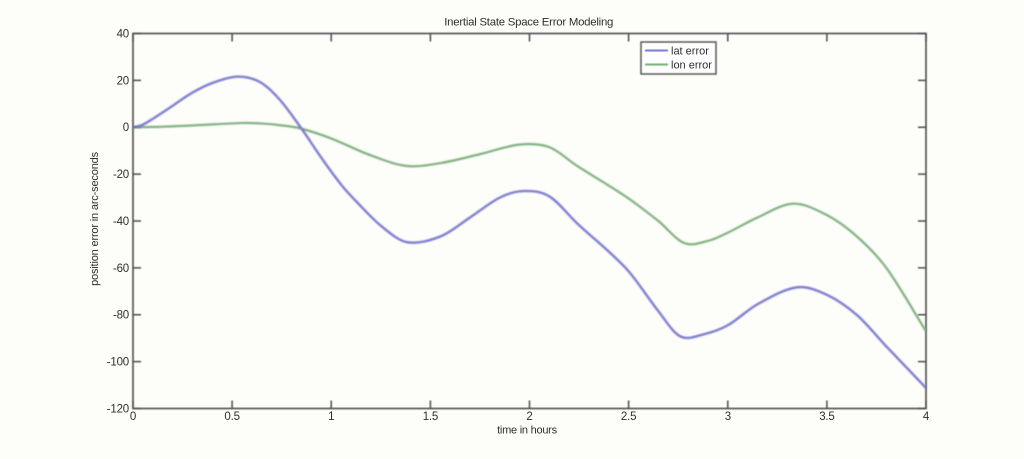  I want to click on svg-text: position error in arc-seconds, so click(95, 218).